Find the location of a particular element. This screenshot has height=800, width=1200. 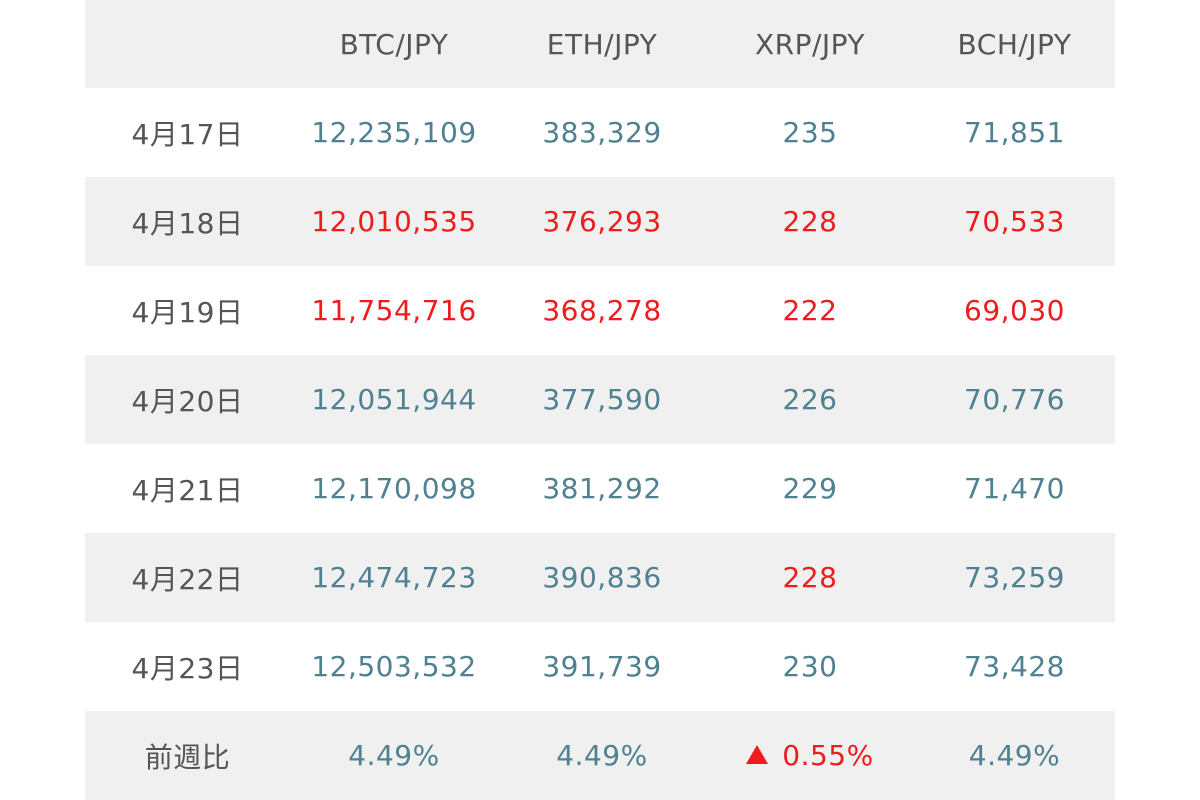

table-row: 4月23日 12,503,532 391,739 230 73,428 is located at coordinates (600, 666).